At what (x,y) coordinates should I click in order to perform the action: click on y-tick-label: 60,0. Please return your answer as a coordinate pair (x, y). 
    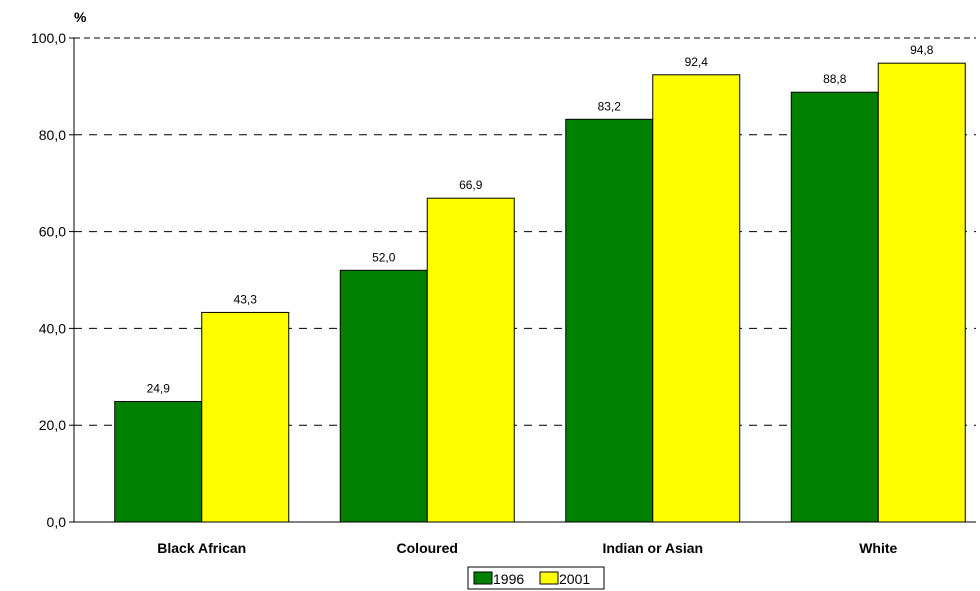
    Looking at the image, I should click on (52, 232).